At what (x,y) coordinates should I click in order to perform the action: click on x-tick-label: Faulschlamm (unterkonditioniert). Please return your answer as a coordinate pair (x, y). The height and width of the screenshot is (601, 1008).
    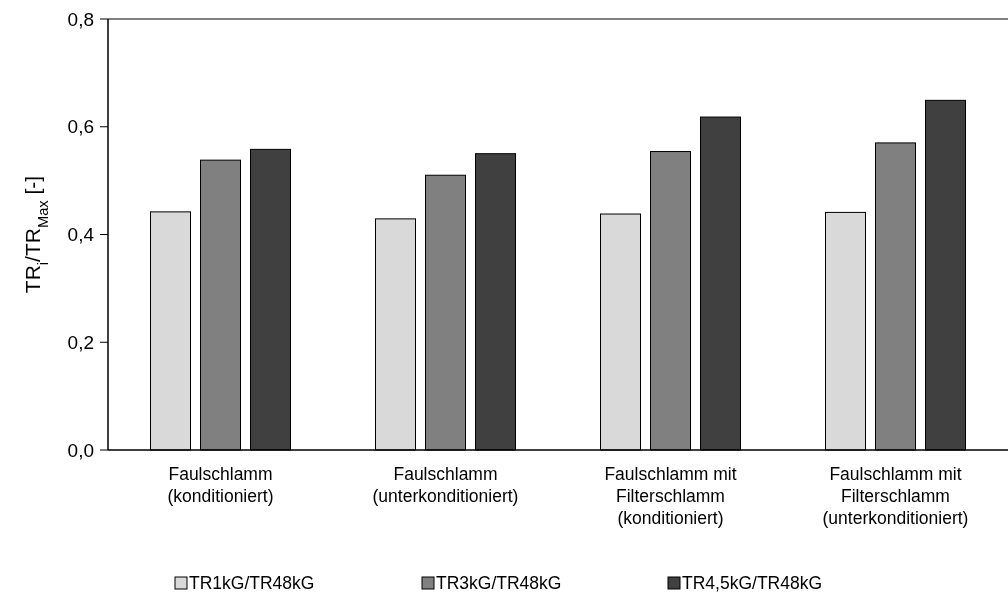
    Looking at the image, I should click on (445, 485).